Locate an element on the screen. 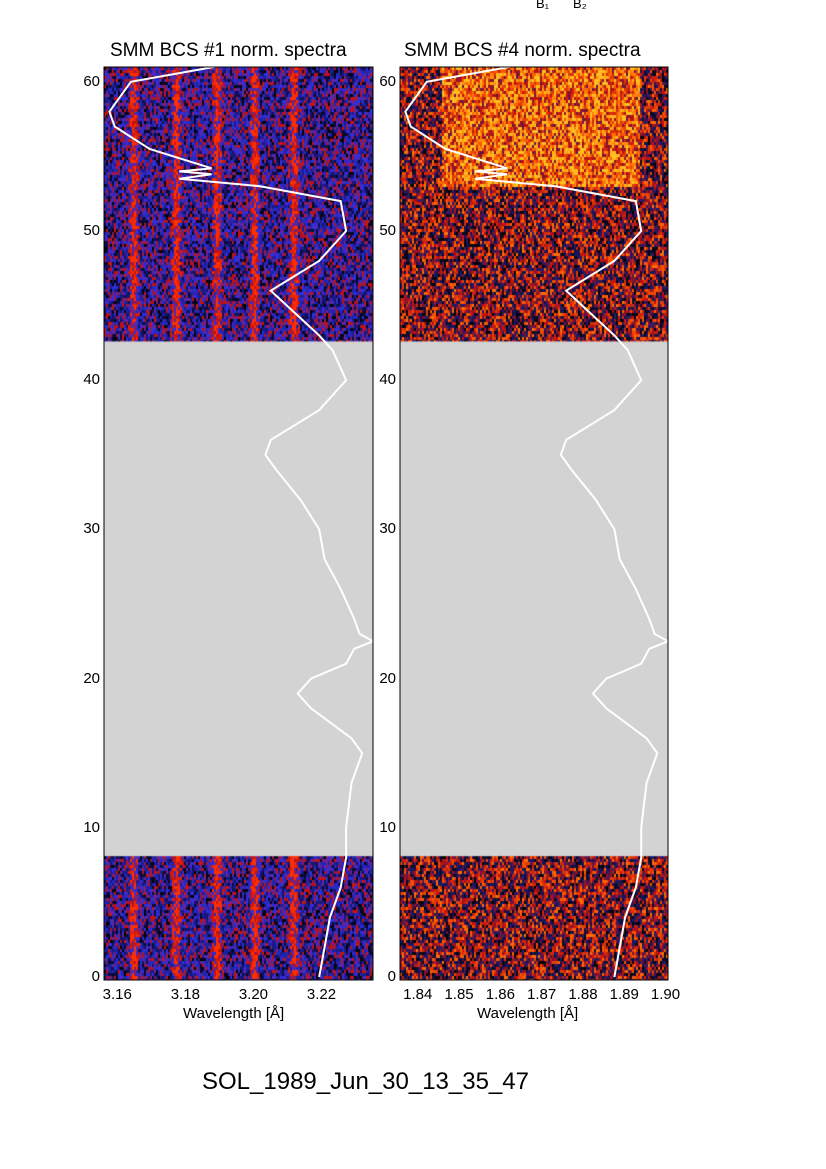 This screenshot has height=1169, width=826. x-tick-label: 3.18 is located at coordinates (185, 994).